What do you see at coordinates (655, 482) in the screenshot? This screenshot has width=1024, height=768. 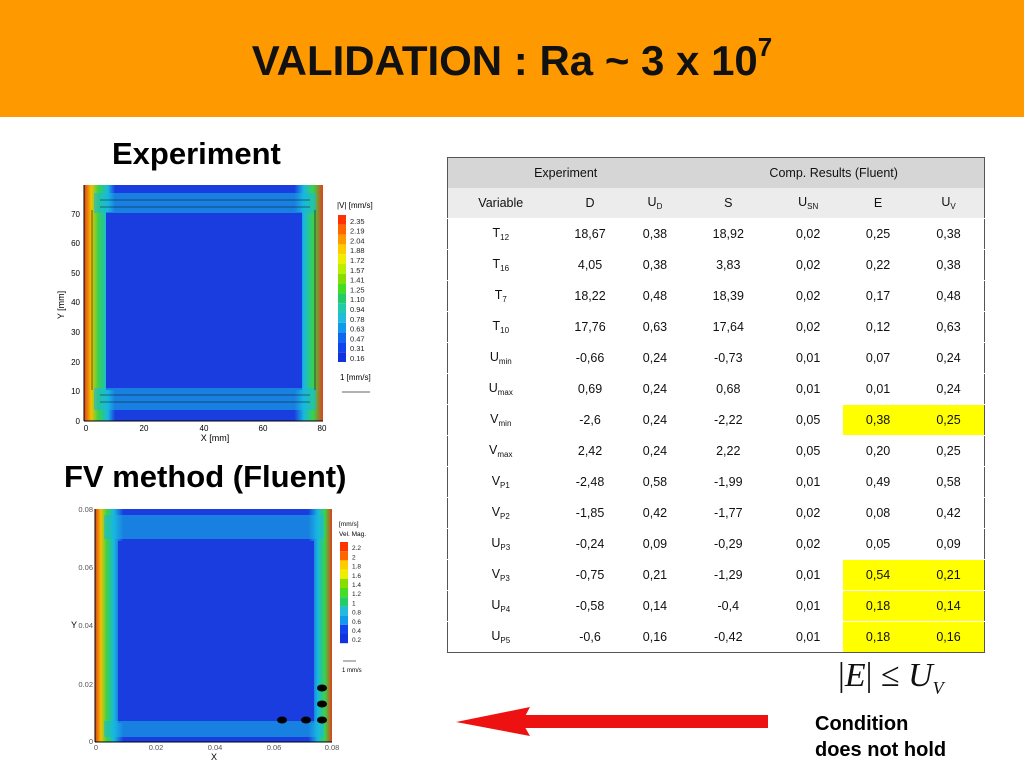 I see `cell-ud: 0,58` at bounding box center [655, 482].